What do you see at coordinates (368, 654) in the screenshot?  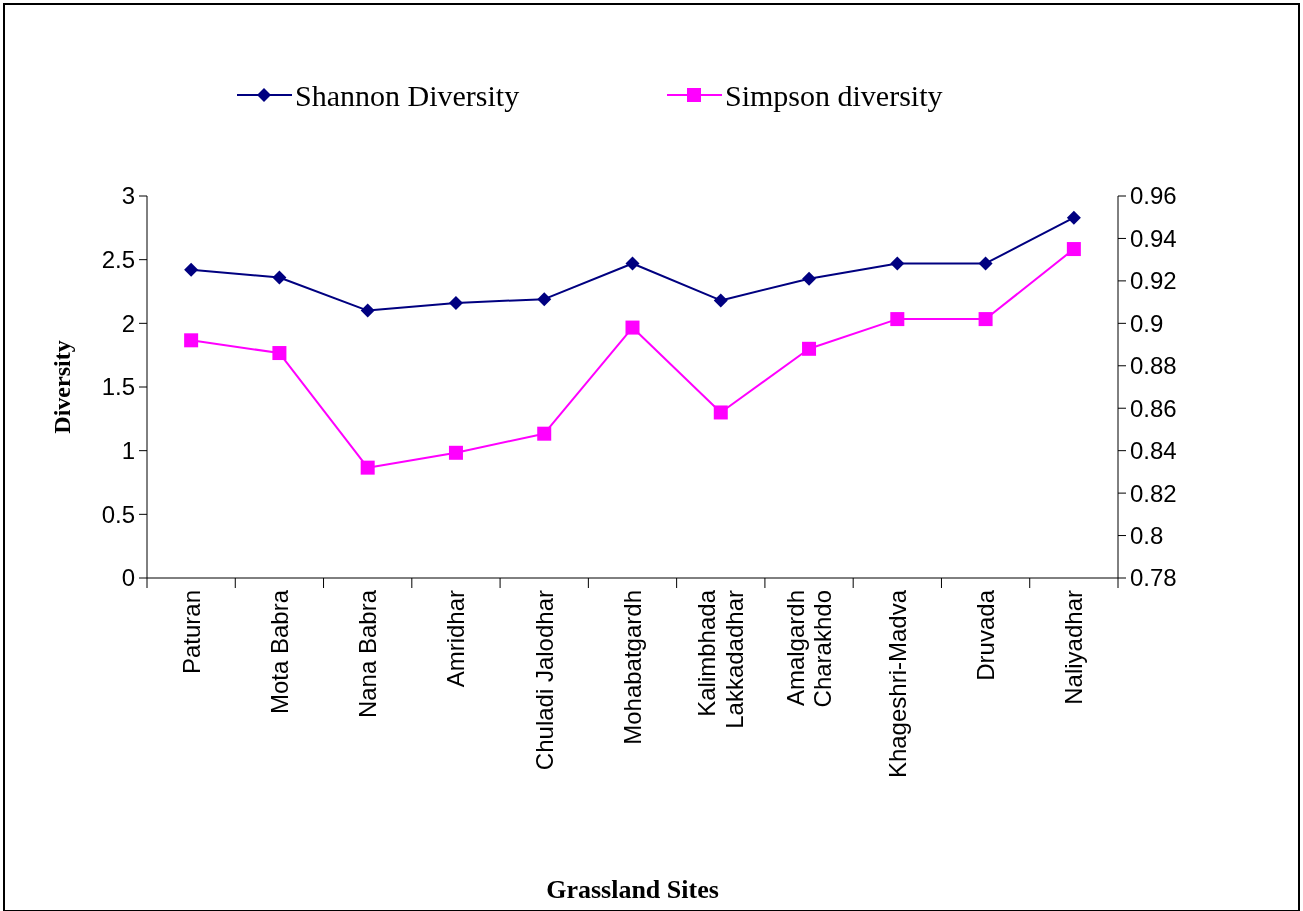 I see `x-tick-label: Nana Babra` at bounding box center [368, 654].